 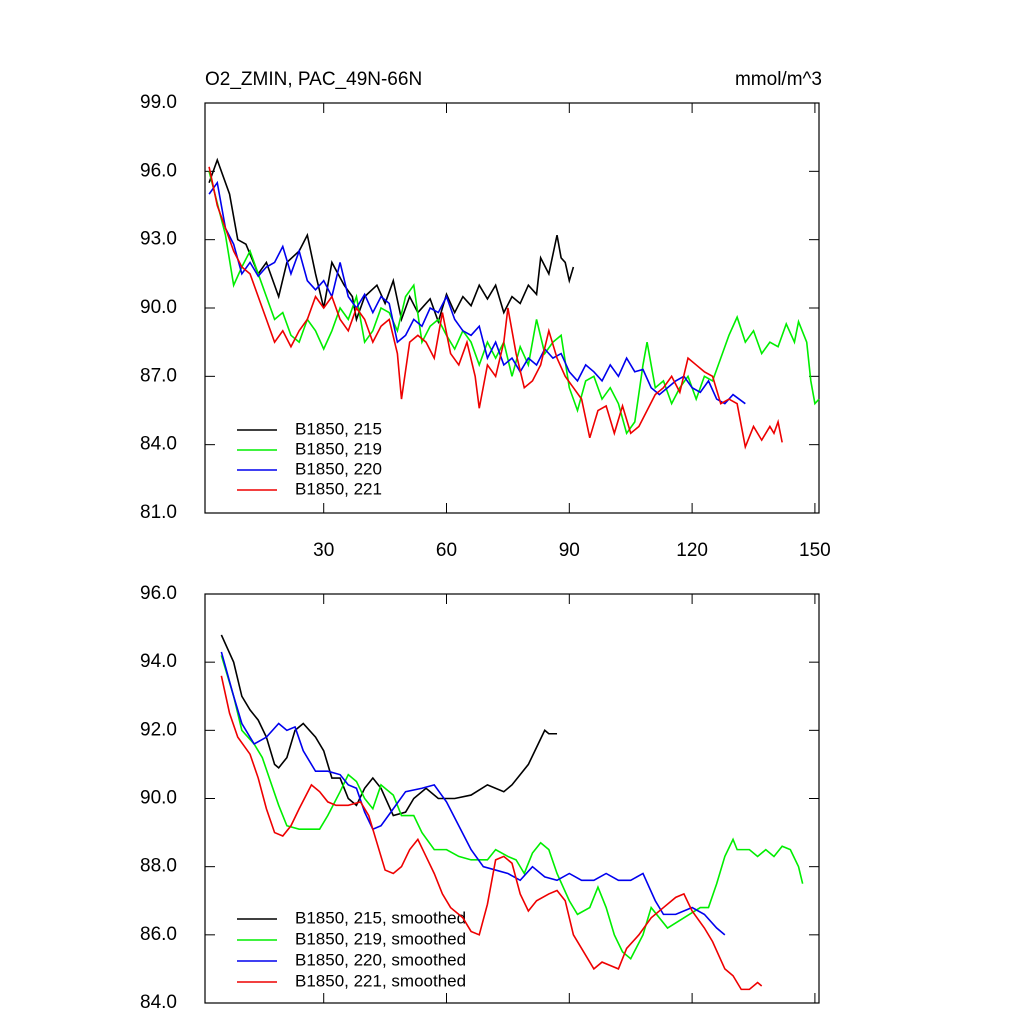 I want to click on y-tick-label: 86.0, so click(x=158, y=934).